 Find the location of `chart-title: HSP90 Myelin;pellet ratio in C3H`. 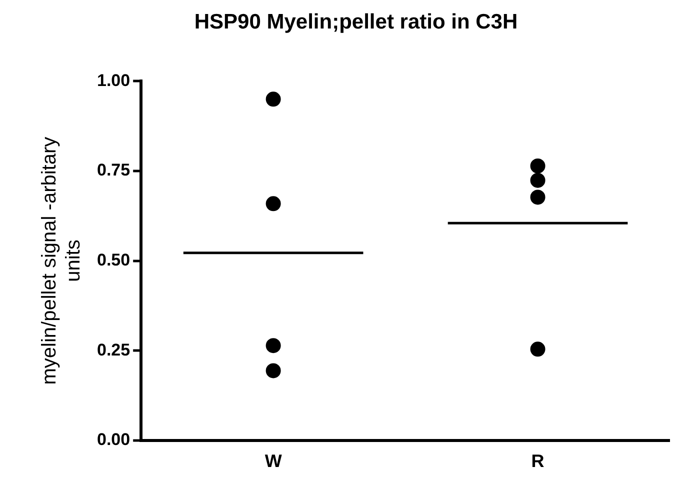

chart-title: HSP90 Myelin;pellet ratio in C3H is located at coordinates (356, 22).